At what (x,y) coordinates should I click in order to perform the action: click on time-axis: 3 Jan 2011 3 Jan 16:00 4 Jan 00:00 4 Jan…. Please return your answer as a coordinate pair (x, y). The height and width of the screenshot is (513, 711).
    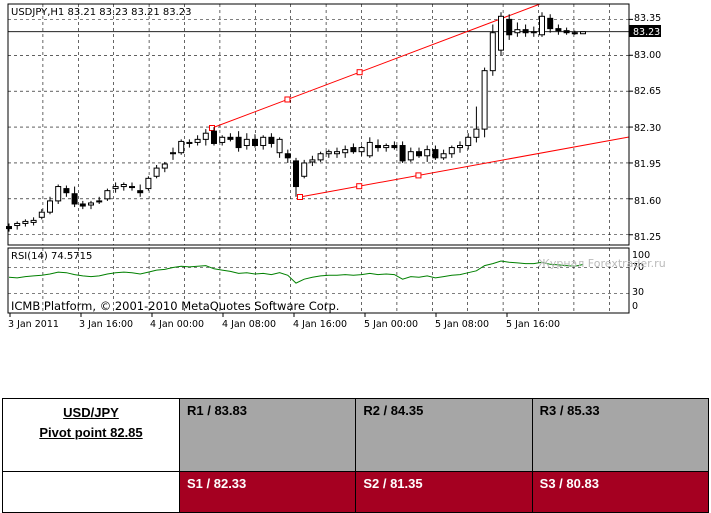
    Looking at the image, I should click on (284, 324).